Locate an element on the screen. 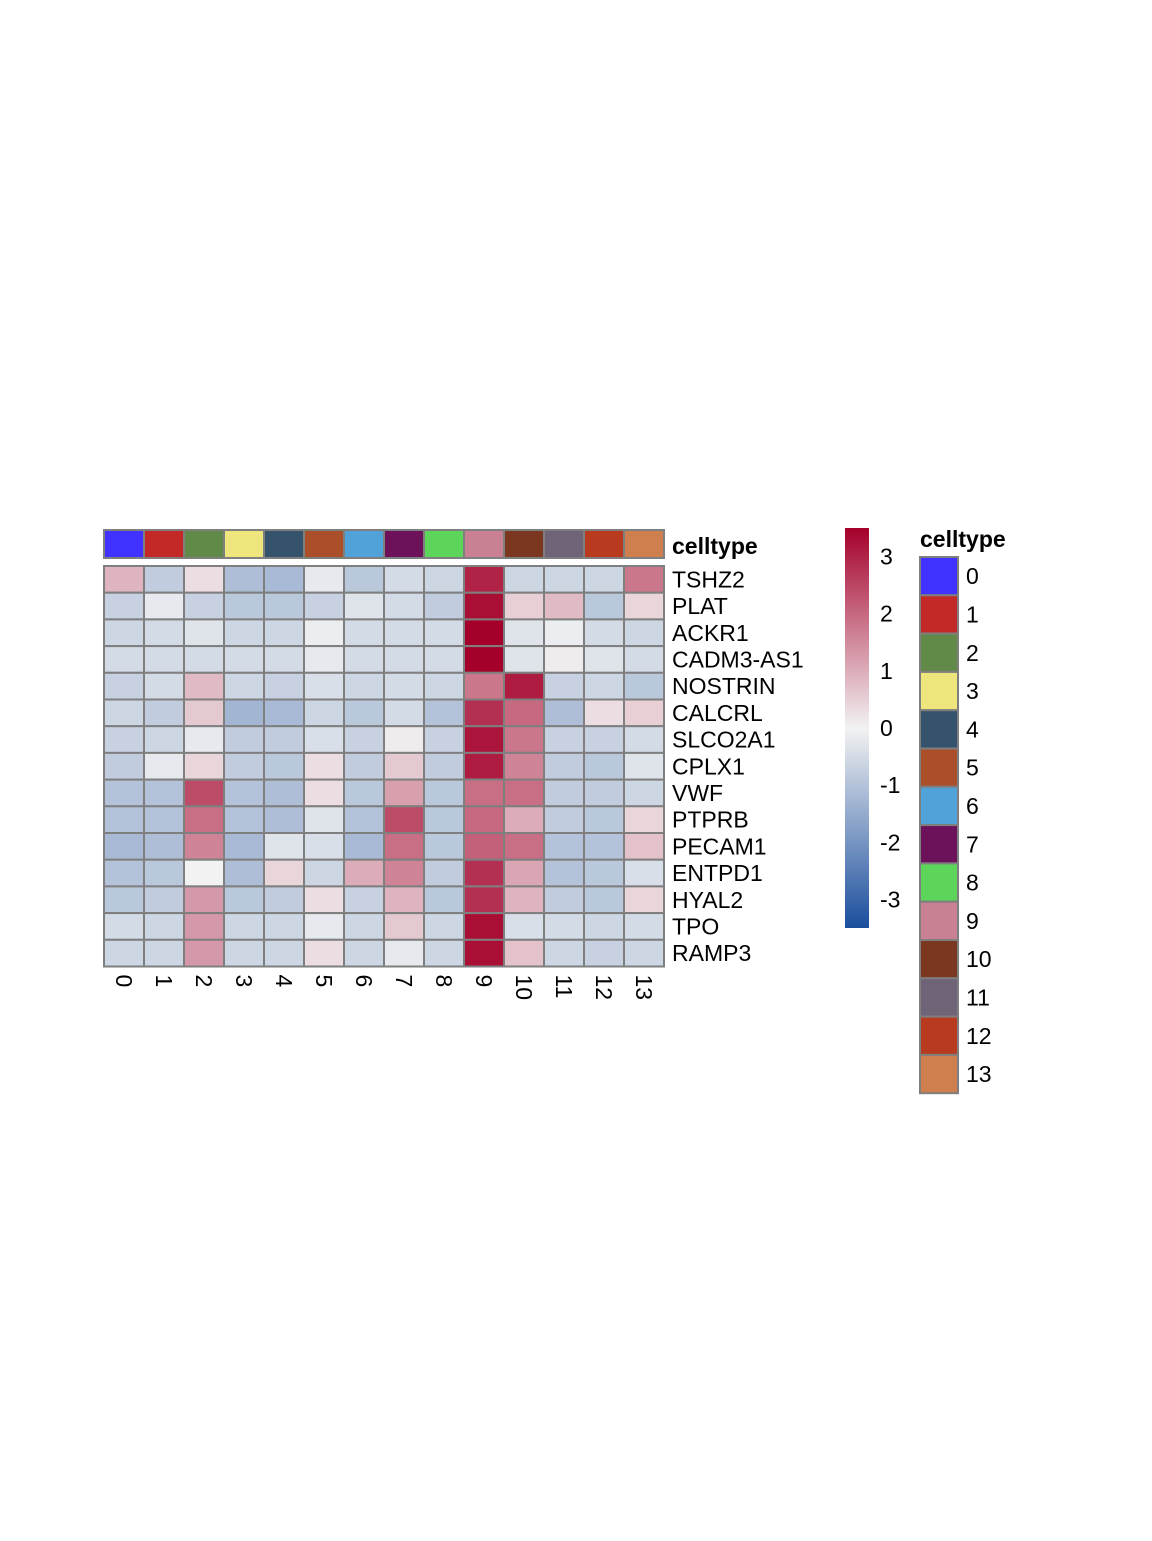 This screenshot has width=1152, height=1541. legend-label: 1 is located at coordinates (972, 614).